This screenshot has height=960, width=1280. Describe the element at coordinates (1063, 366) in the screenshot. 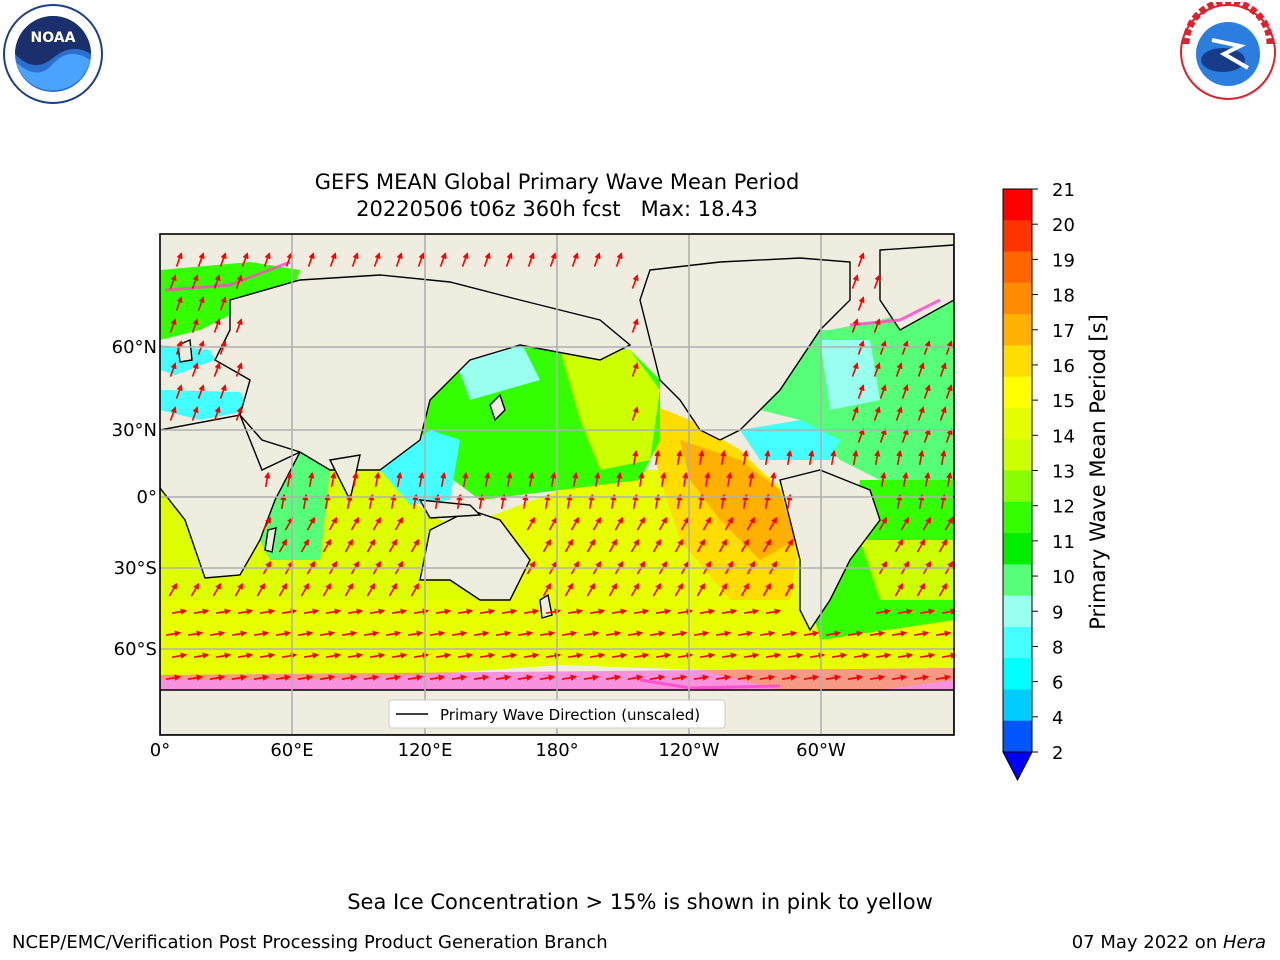

I see `colorbar-tick-label: 16` at that location.